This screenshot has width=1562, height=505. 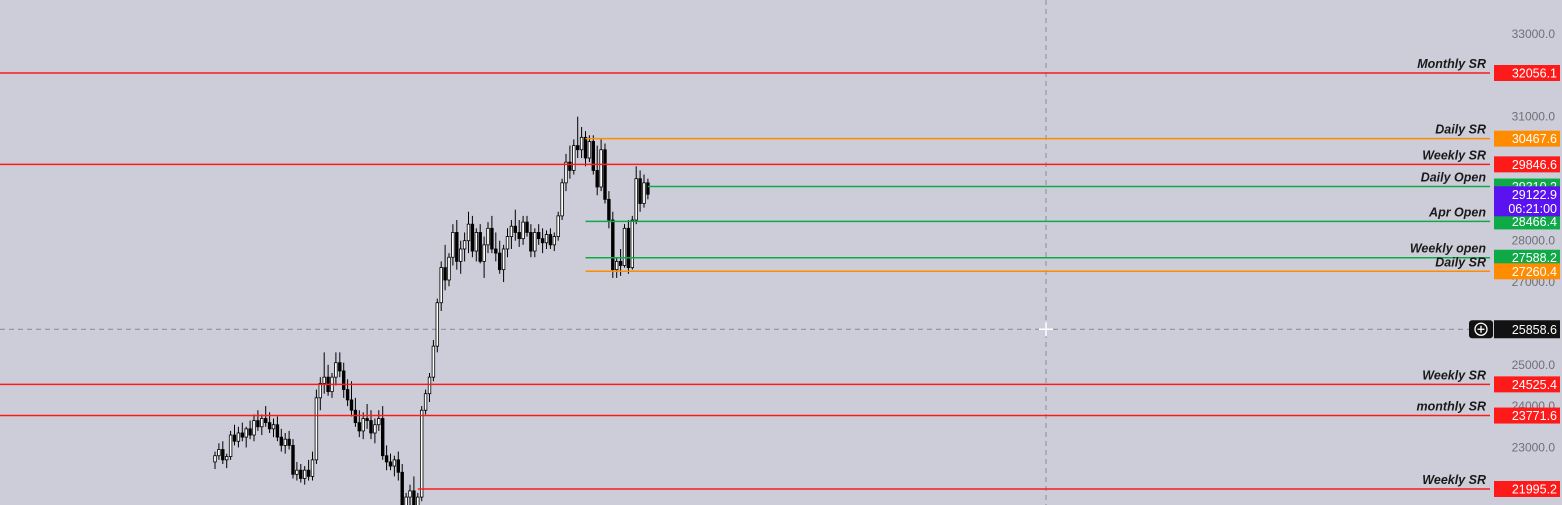 What do you see at coordinates (1046, 329) in the screenshot?
I see `crosshair-cursor-icon` at bounding box center [1046, 329].